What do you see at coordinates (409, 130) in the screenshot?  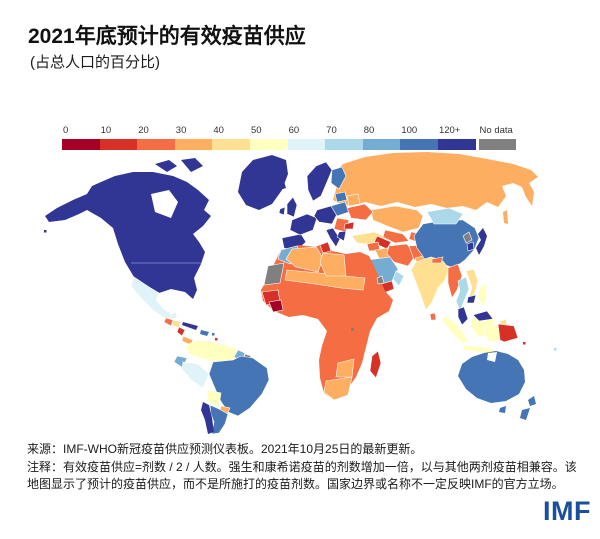 I see `legend-bin-label: 100` at bounding box center [409, 130].